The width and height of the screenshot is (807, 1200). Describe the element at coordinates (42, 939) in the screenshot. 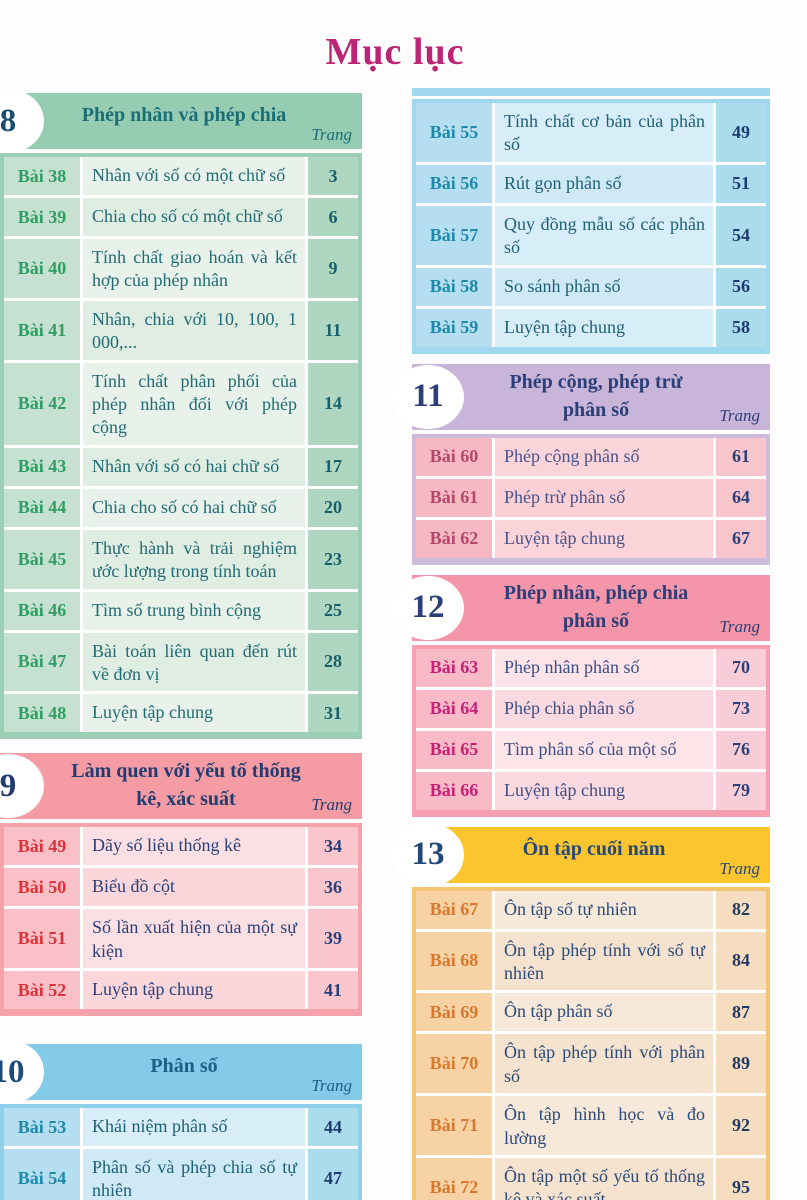

I see `lesson-label: Bài 51` at that location.